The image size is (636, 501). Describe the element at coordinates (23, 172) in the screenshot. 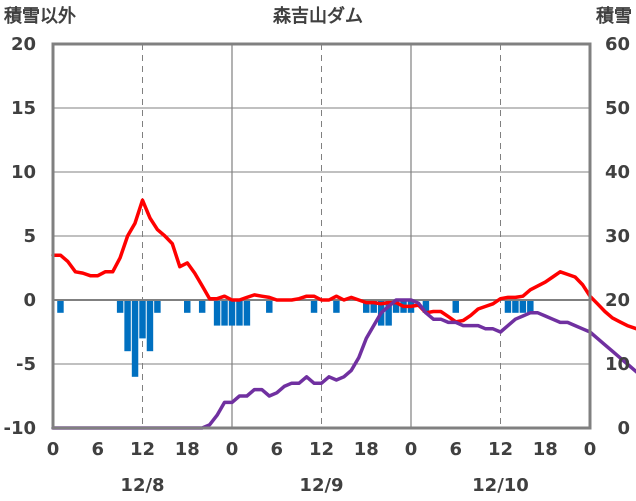

I see `left-y-tick-label: 10` at that location.